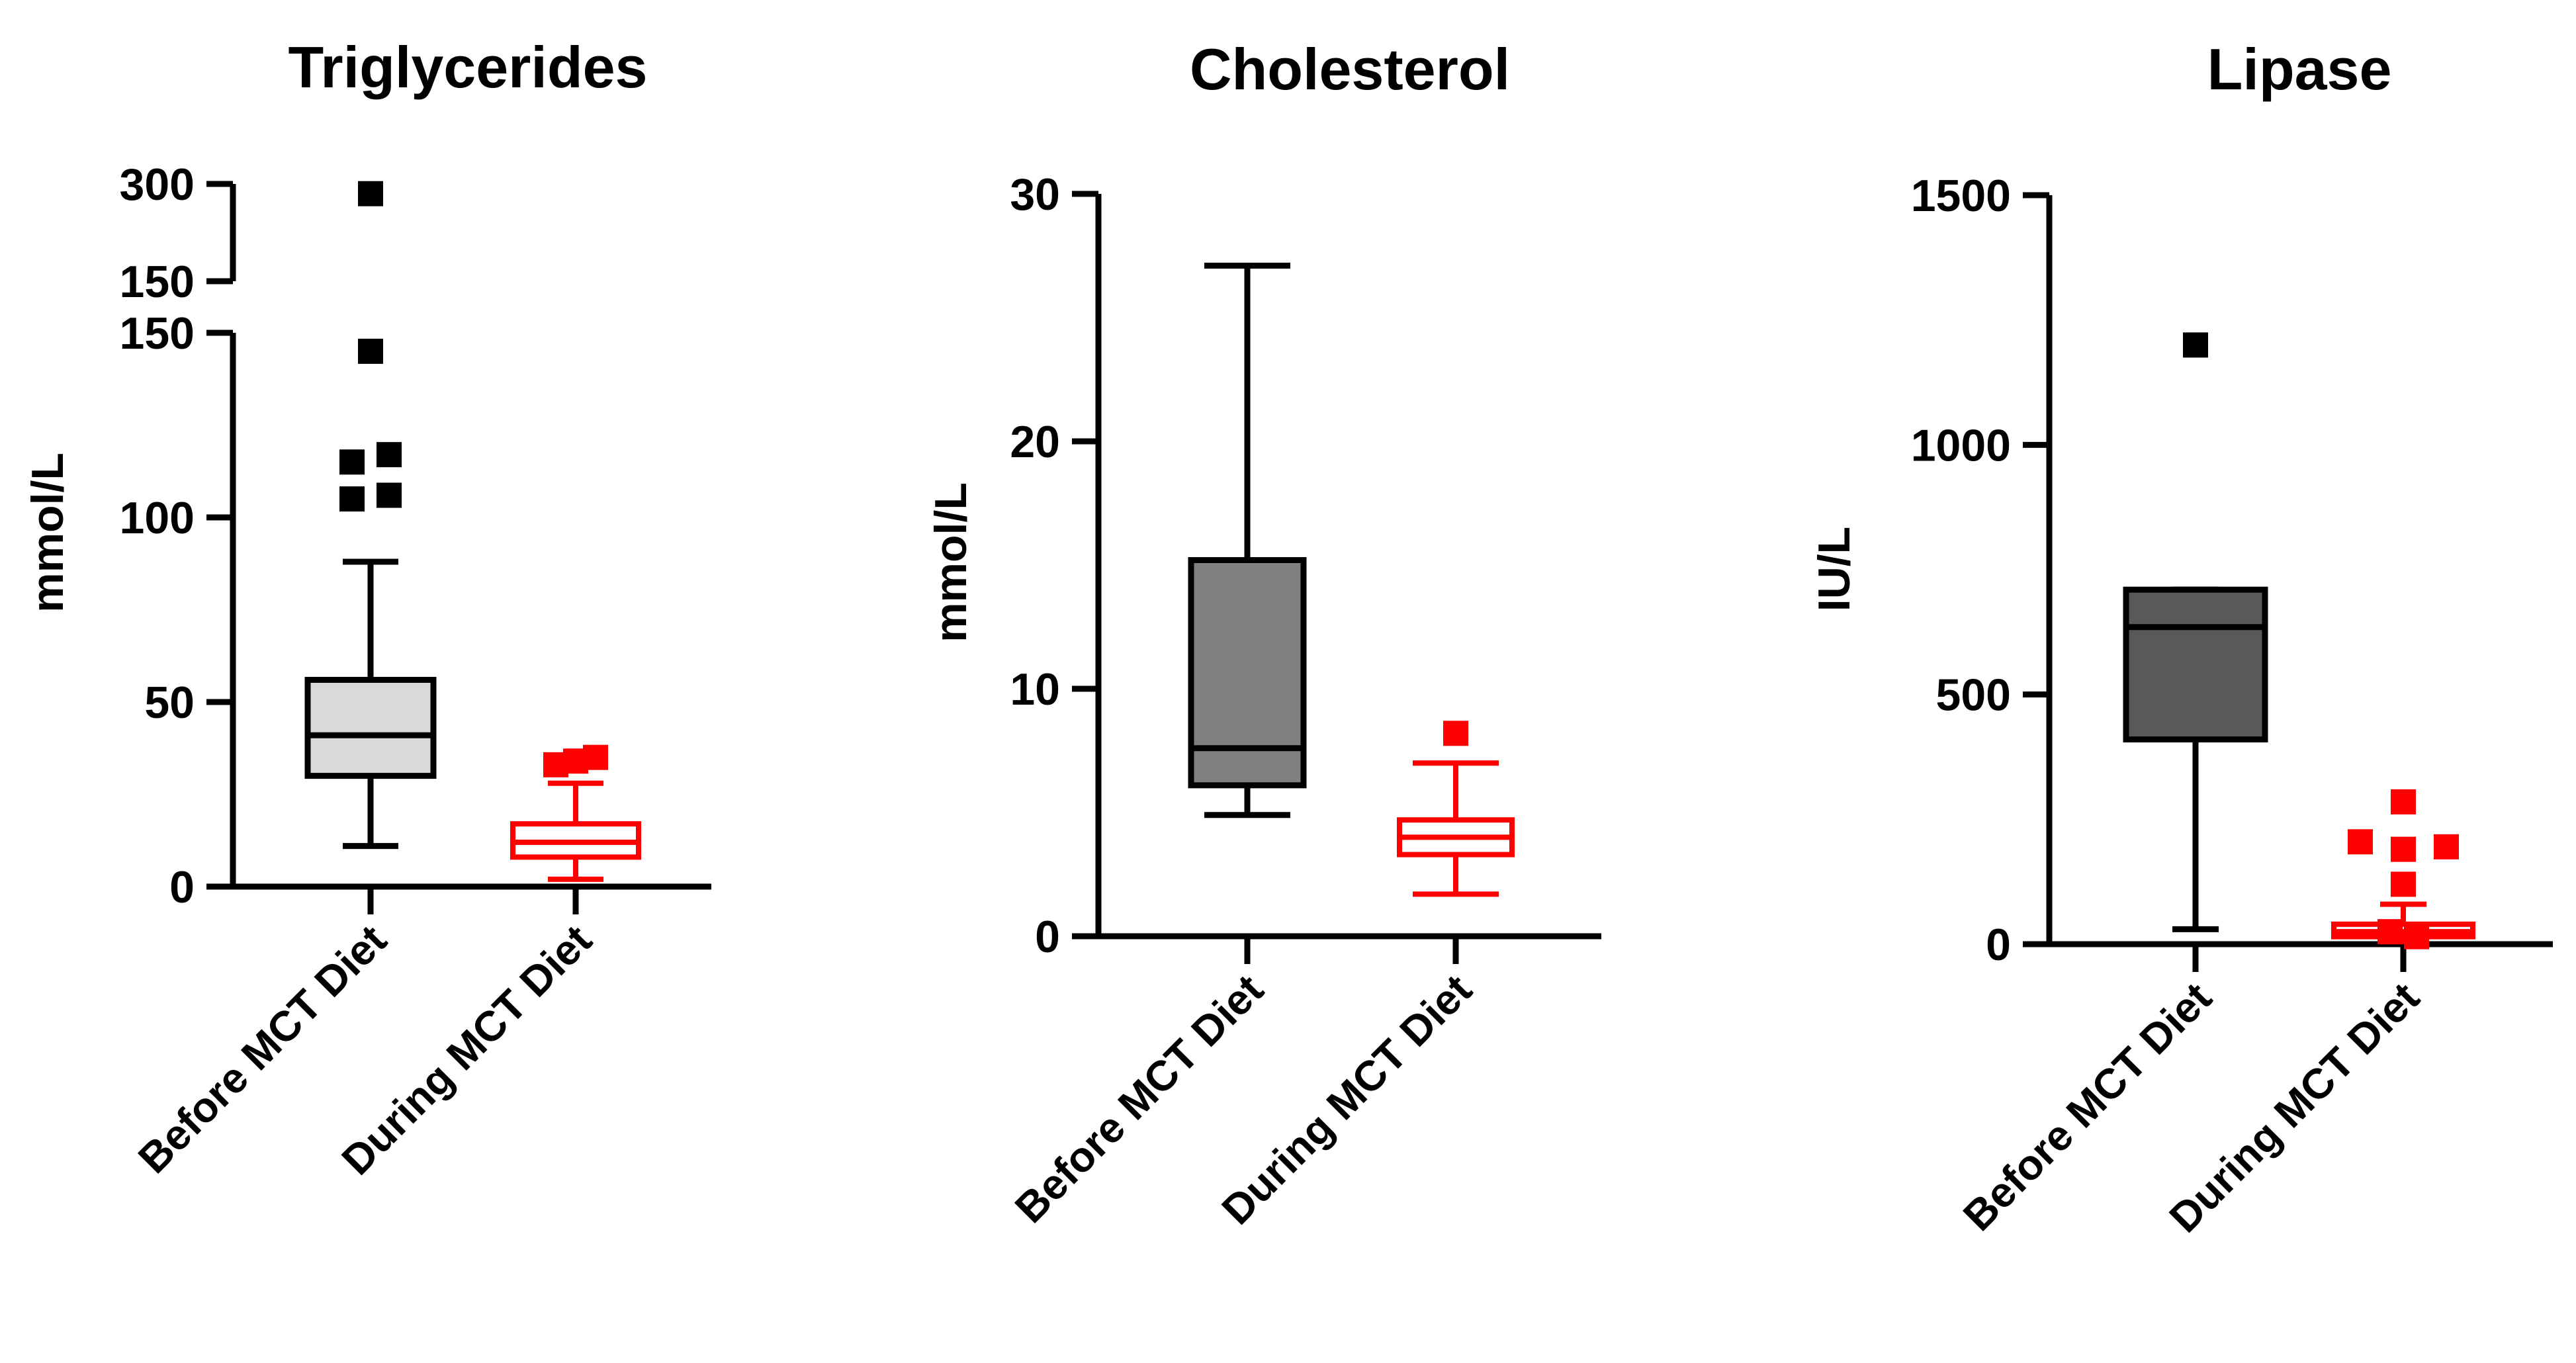  Describe the element at coordinates (1834, 569) in the screenshot. I see `y-axis-label: IU/L` at that location.